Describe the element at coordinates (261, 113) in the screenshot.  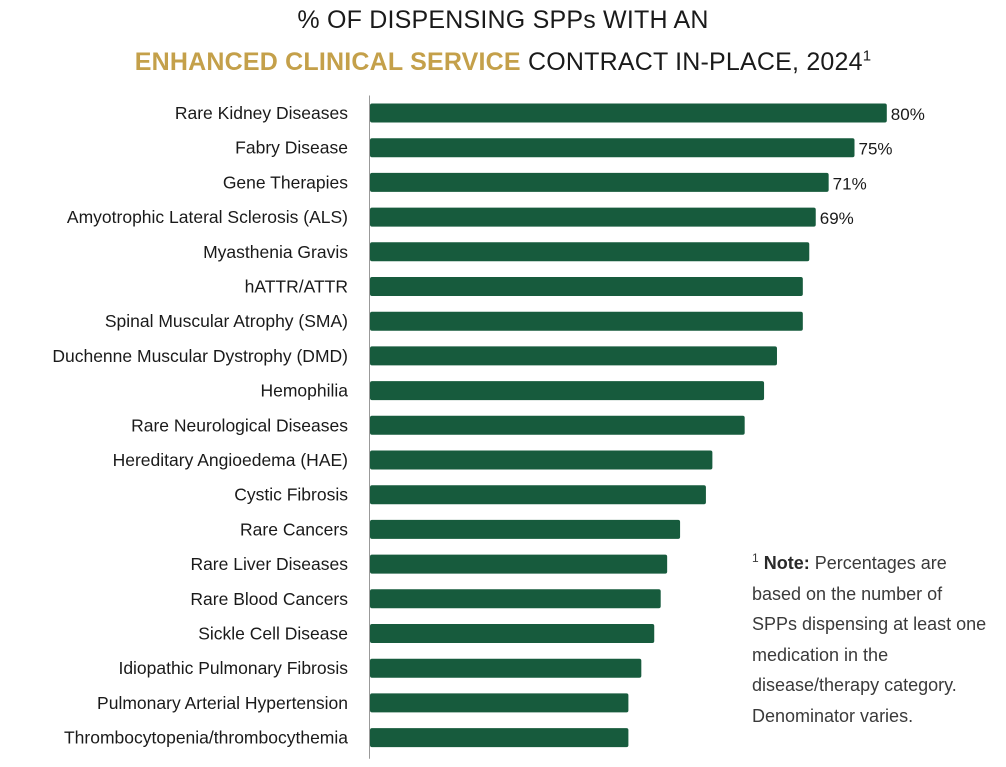
I see `category-label: Rare Kidney Diseases` at that location.